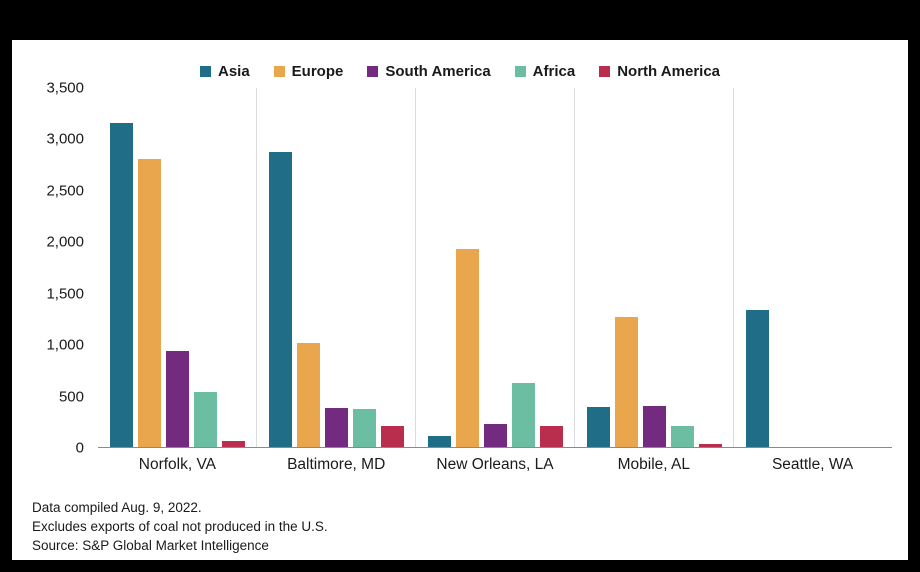 This screenshot has height=572, width=920. What do you see at coordinates (682, 436) in the screenshot?
I see `bar-africa-mobile-al` at bounding box center [682, 436].